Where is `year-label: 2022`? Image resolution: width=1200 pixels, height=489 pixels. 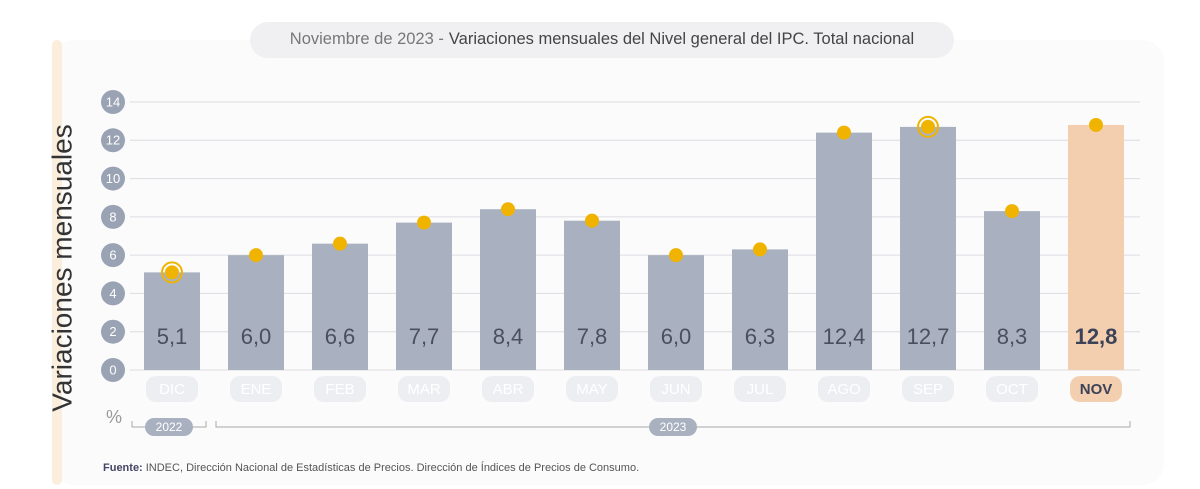 year-label: 2022 is located at coordinates (169, 427).